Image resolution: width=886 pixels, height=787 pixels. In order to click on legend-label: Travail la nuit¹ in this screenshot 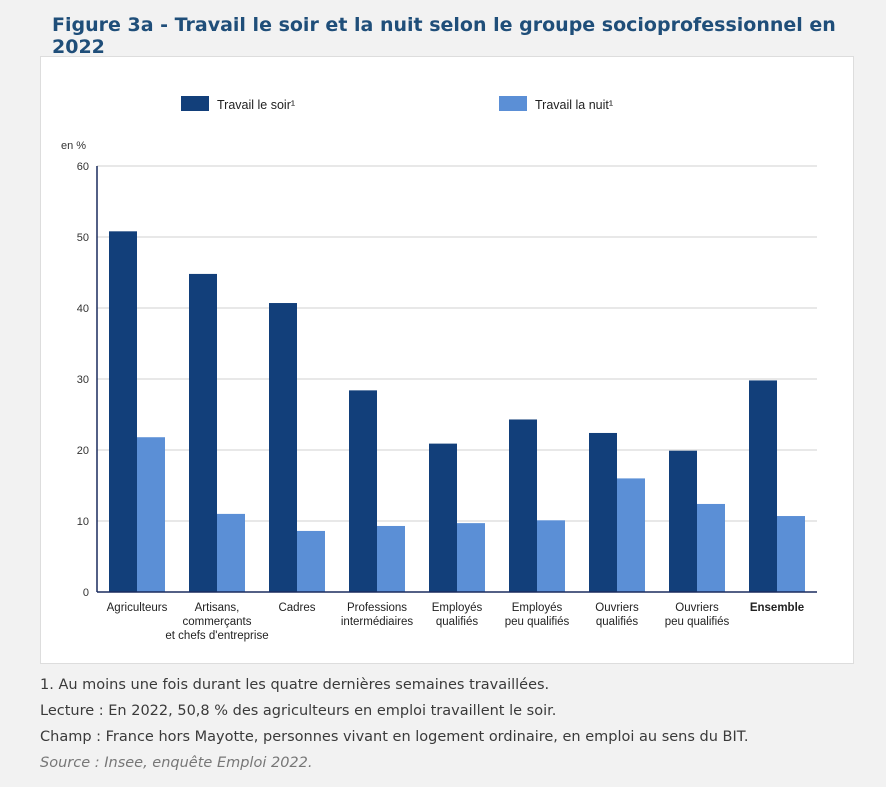, I will do `click(574, 105)`.